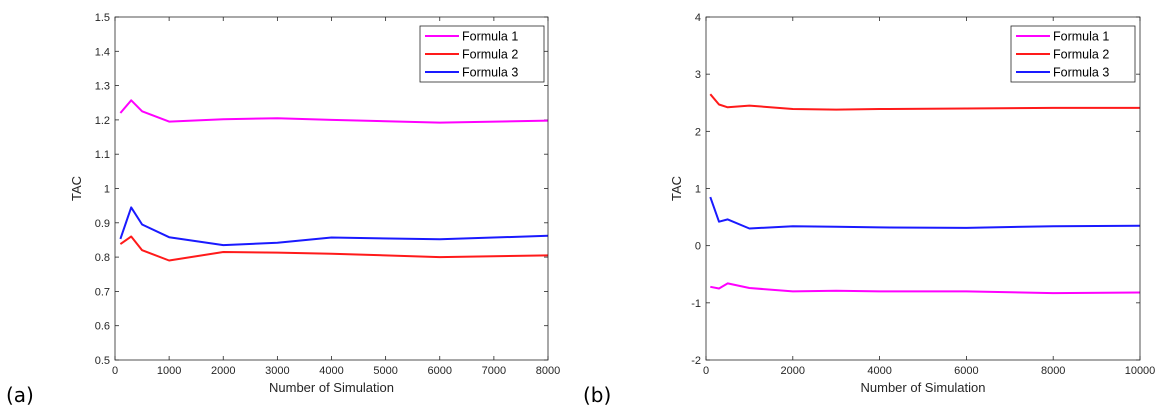  Describe the element at coordinates (385, 371) in the screenshot. I see `x-tick-label: 5000` at that location.